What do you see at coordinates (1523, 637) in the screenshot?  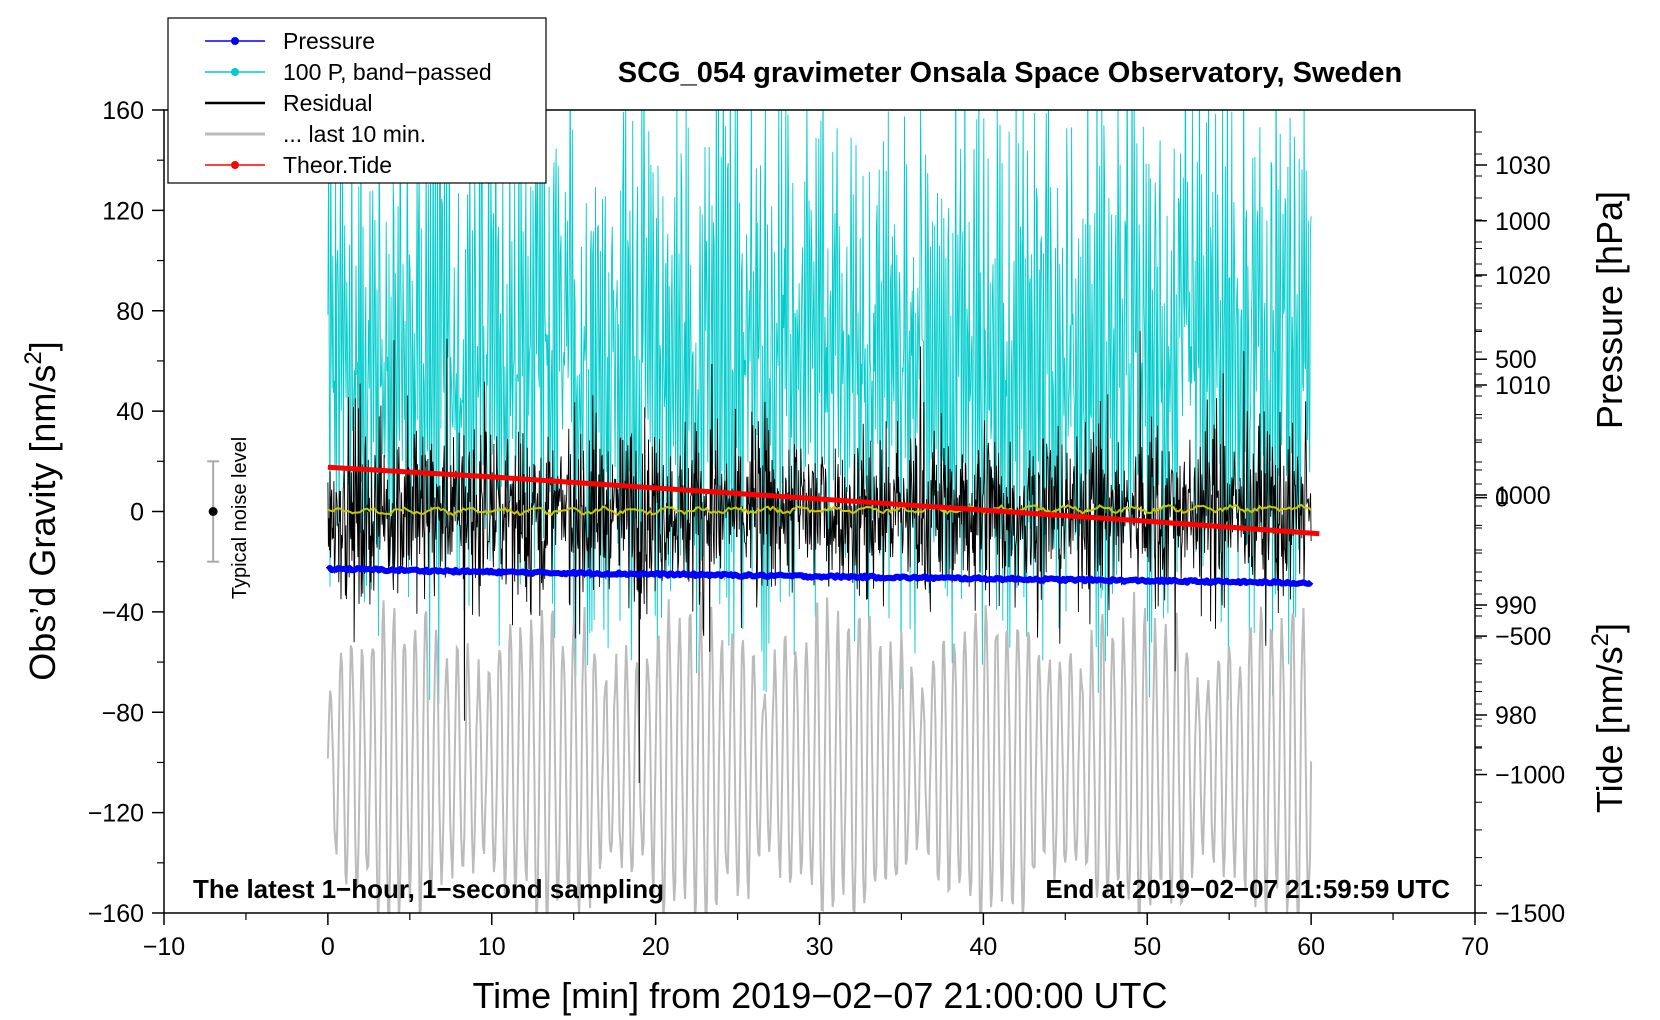 I see `tide-tick-label: −500` at bounding box center [1523, 637].